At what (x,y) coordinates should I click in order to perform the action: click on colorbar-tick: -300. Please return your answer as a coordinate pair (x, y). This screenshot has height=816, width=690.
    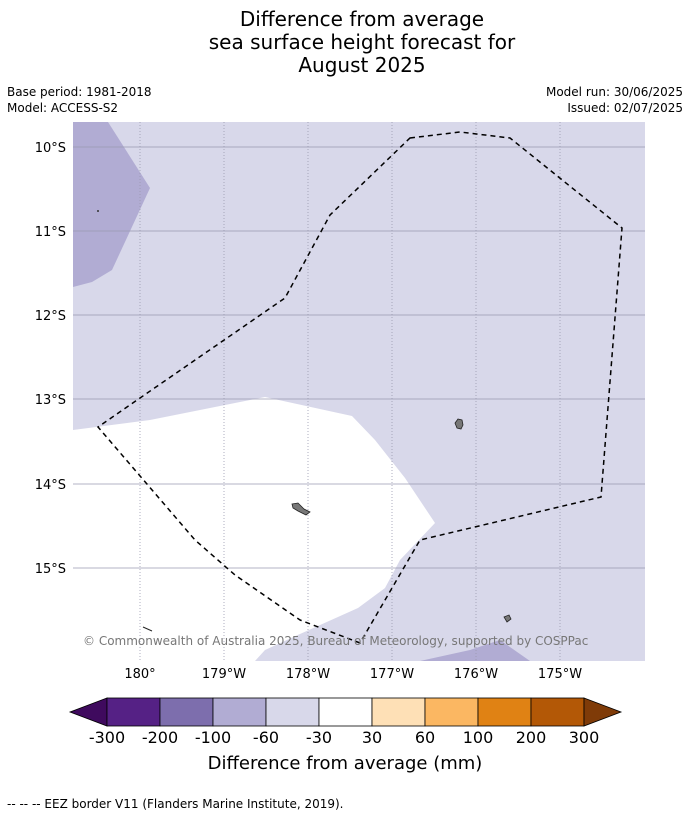
    Looking at the image, I should click on (107, 737).